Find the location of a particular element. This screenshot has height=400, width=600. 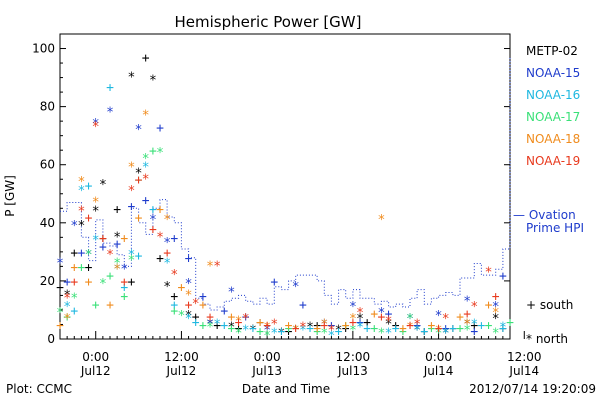

y-tick-label: 100 is located at coordinates (43, 49).